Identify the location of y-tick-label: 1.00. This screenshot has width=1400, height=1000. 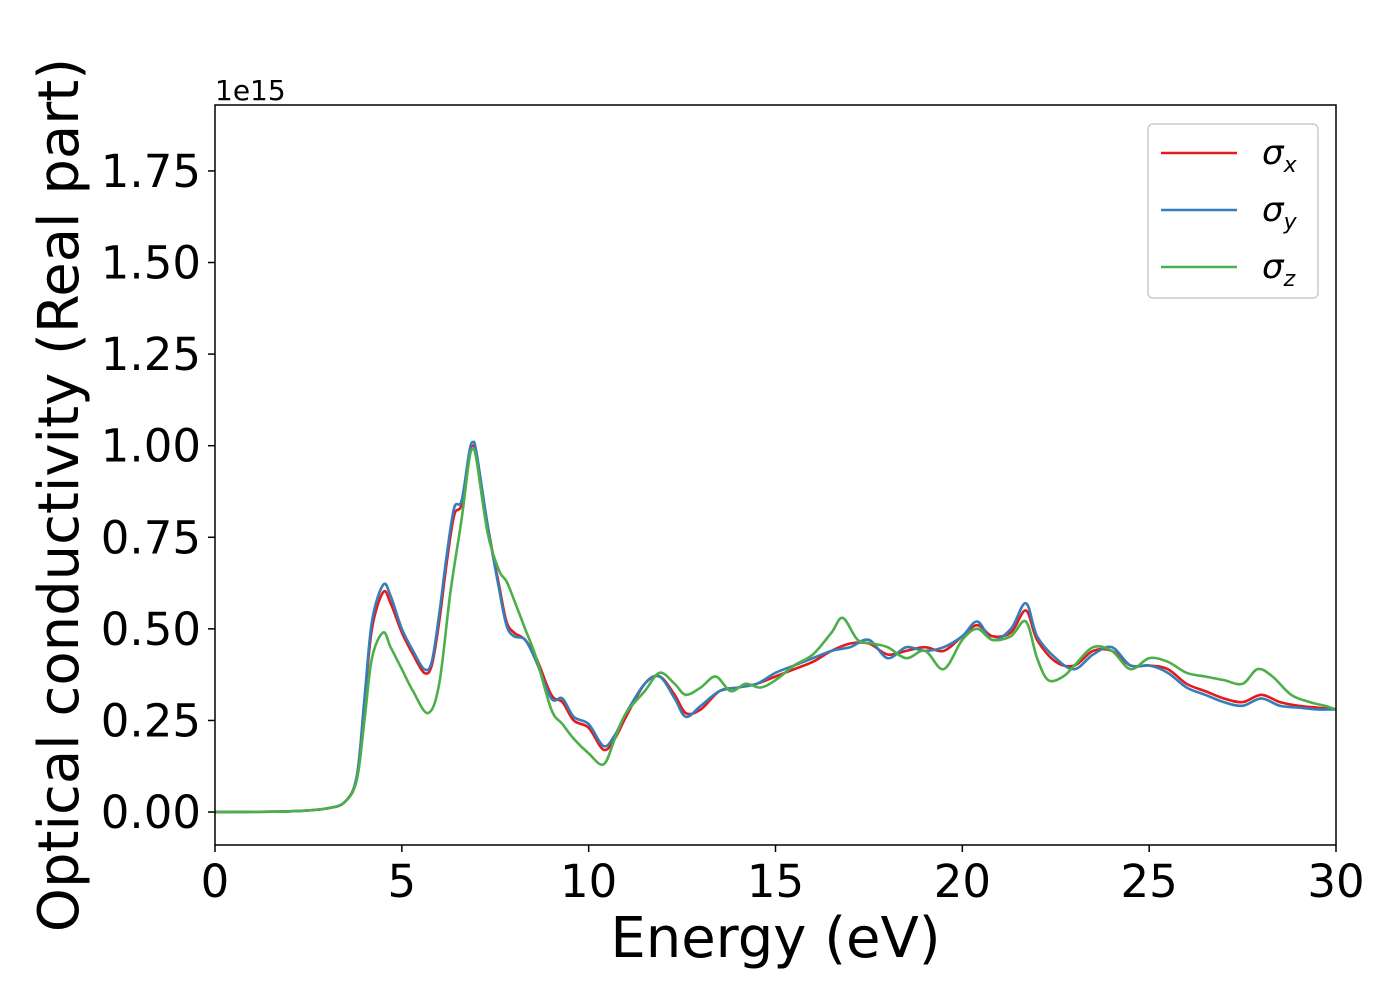
(151, 446).